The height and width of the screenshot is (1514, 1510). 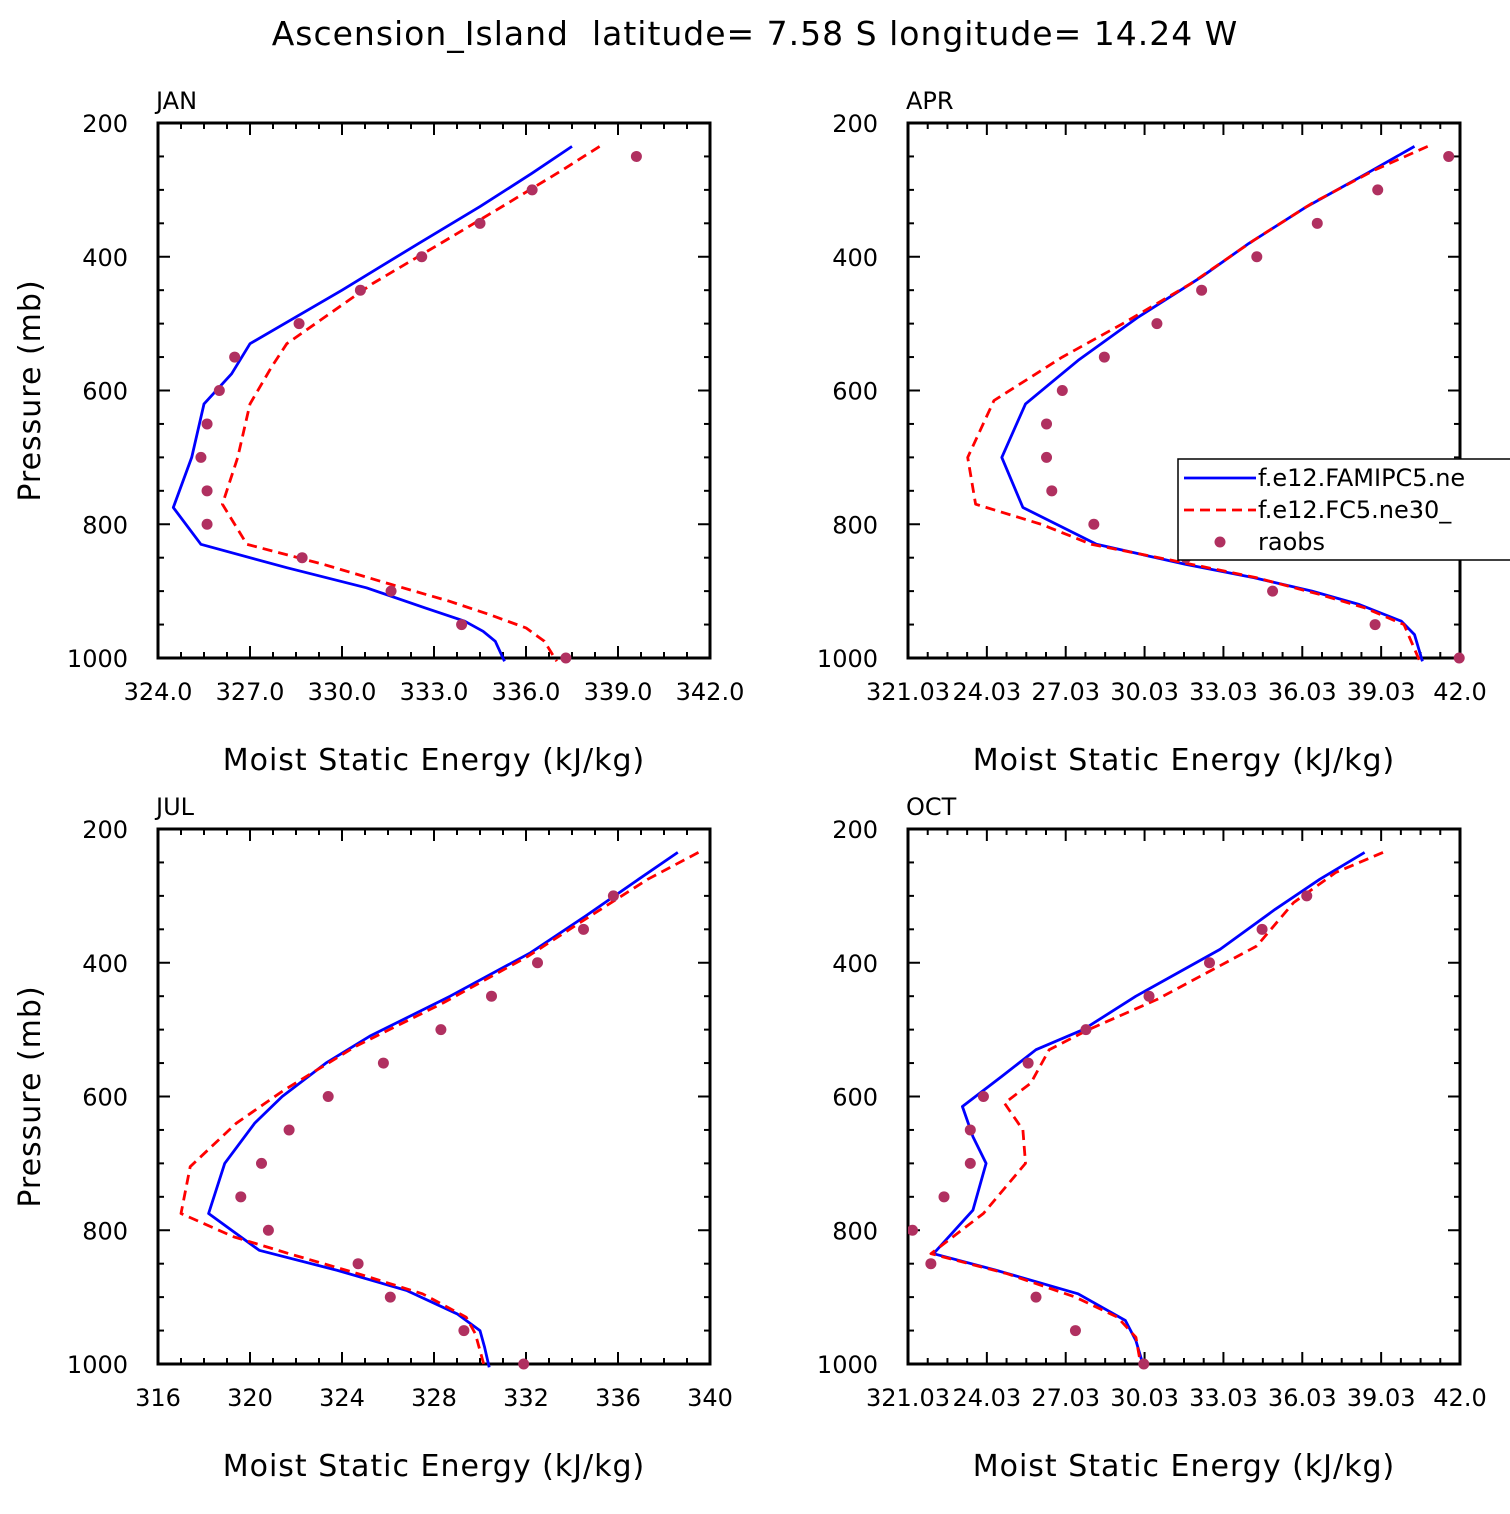 What do you see at coordinates (931, 807) in the screenshot?
I see `panel-title: OCT` at bounding box center [931, 807].